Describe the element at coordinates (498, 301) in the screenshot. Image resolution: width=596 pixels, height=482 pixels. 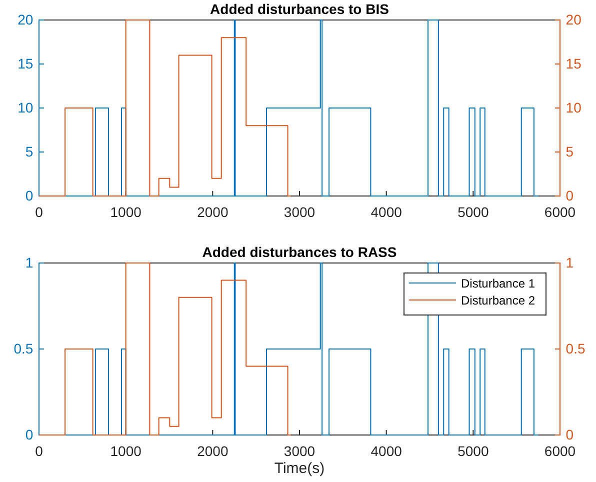
I see `legend-label: Disturbance 2` at that location.